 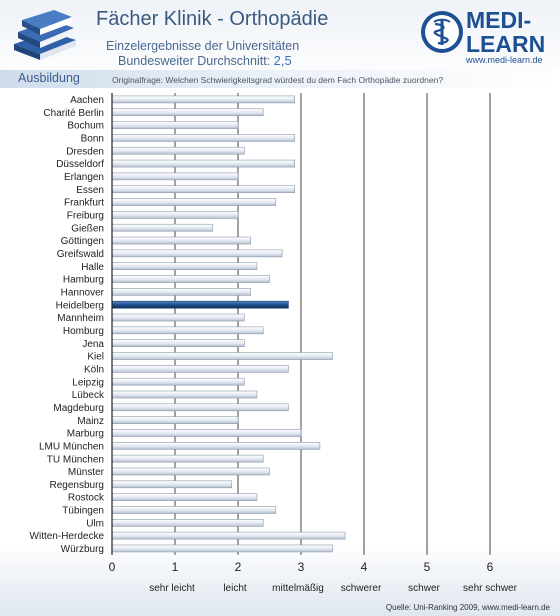 I want to click on category-label: Frankfurt, so click(x=84, y=203).